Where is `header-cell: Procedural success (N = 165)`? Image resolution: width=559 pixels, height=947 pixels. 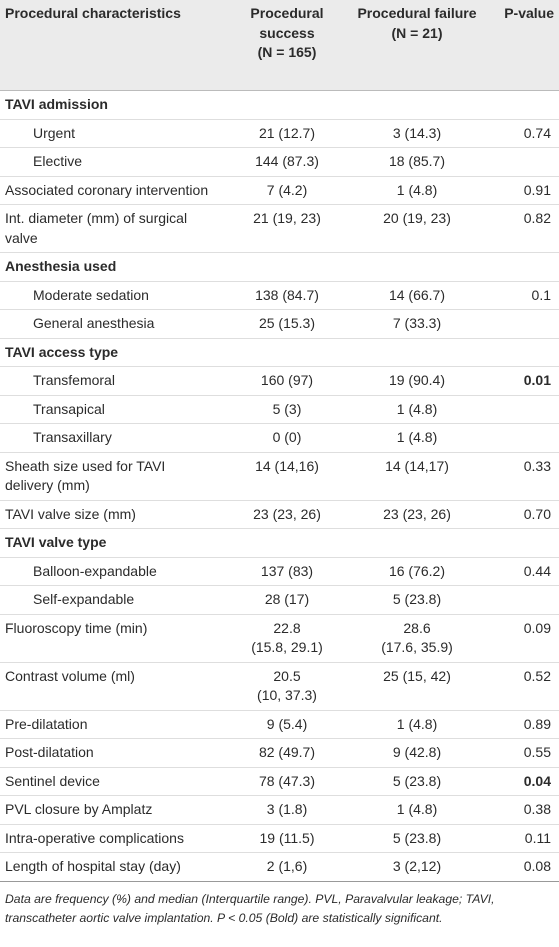 header-cell: Procedural success (N = 165) is located at coordinates (287, 45).